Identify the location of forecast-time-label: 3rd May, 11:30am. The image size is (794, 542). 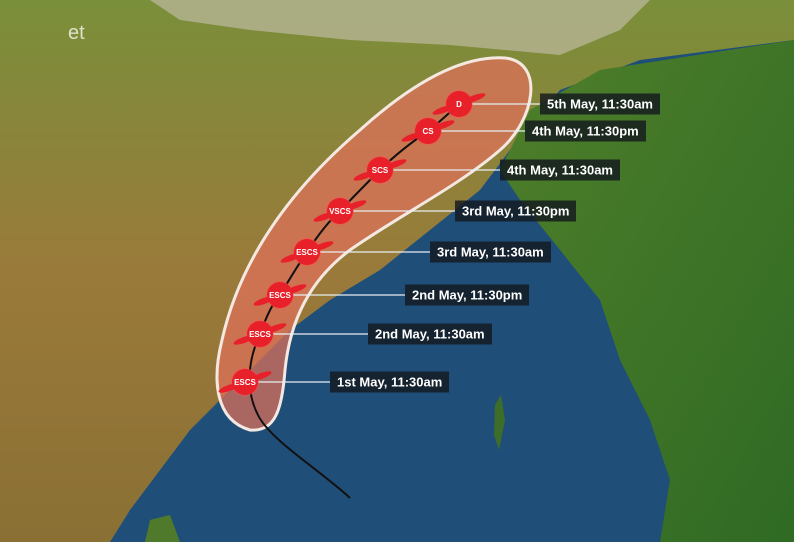
(490, 252).